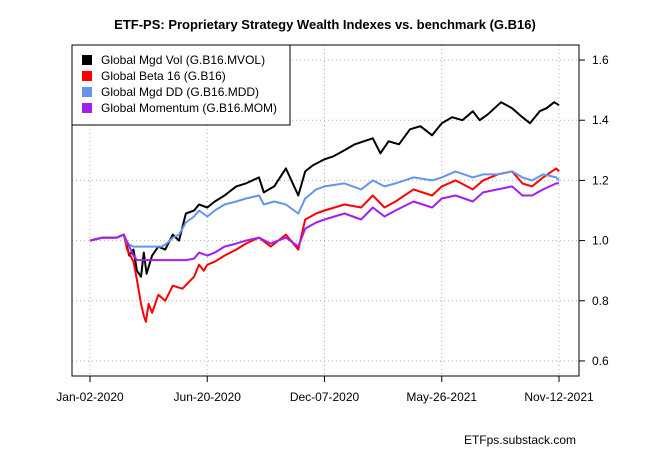 The width and height of the screenshot is (650, 455). I want to click on x-tick-label: Jan-02-2020, so click(90, 397).